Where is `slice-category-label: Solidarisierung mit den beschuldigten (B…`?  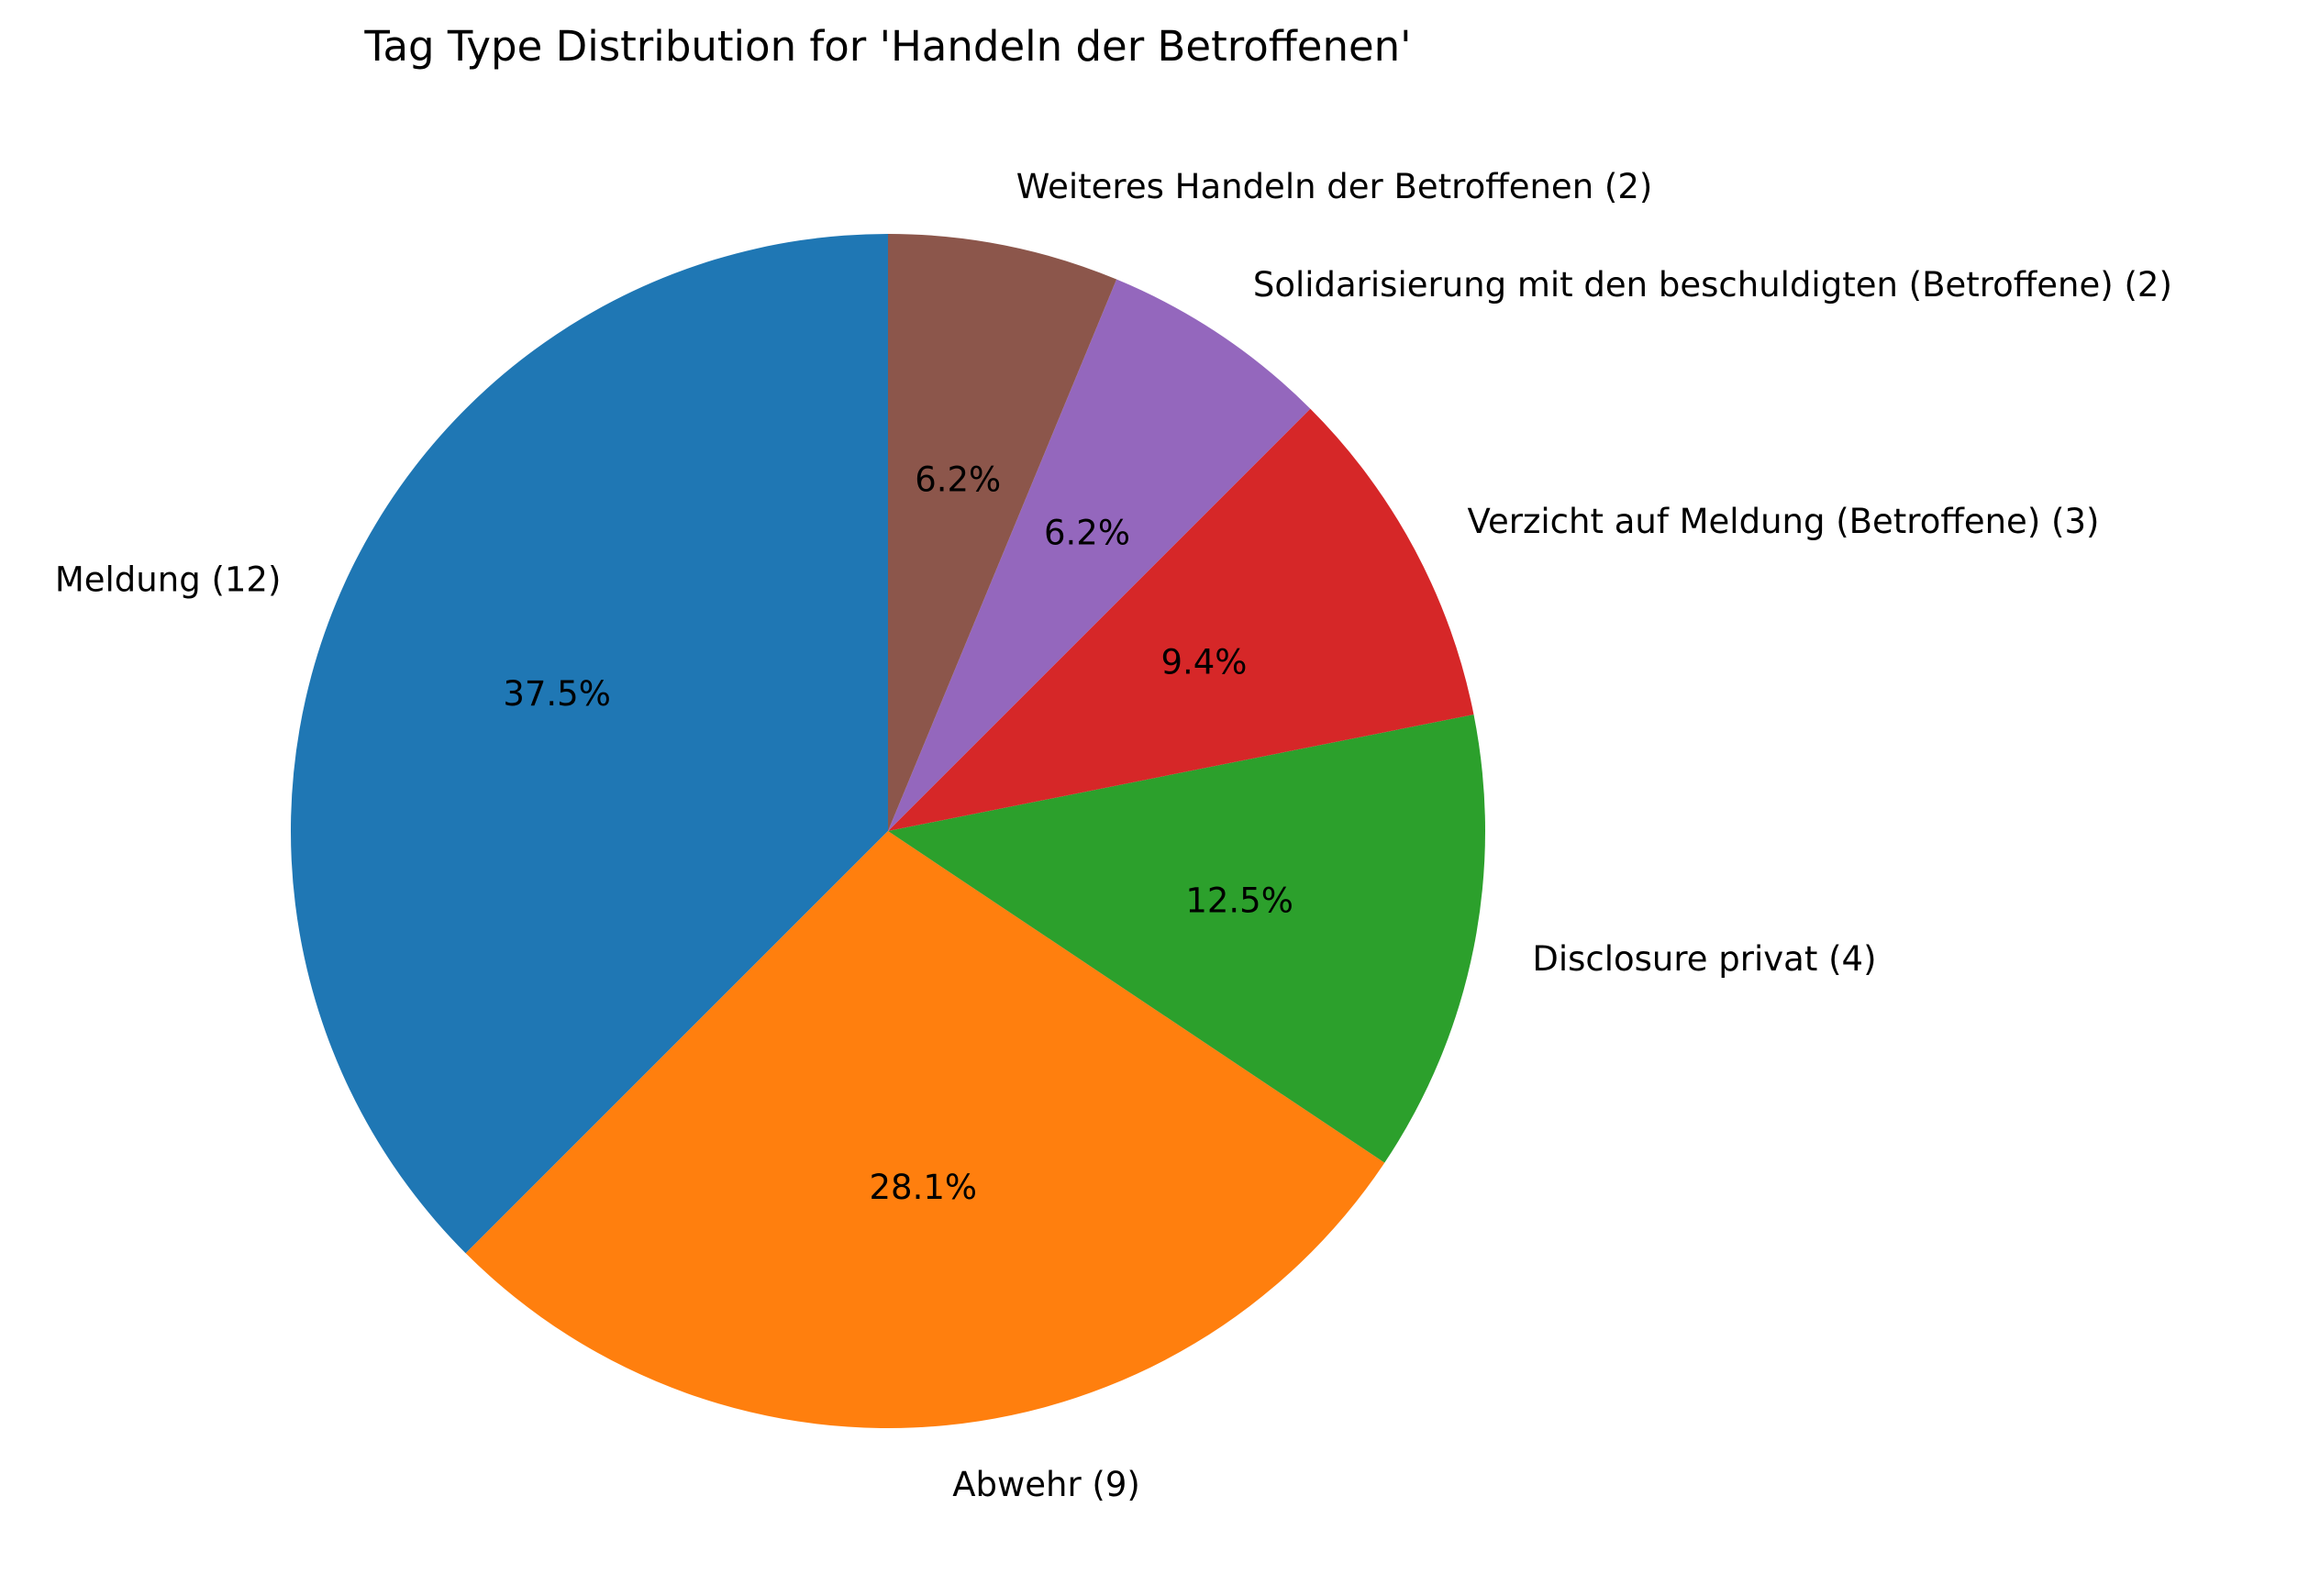
slice-category-label: Solidarisierung mit den beschuldigten (B… is located at coordinates (1713, 285).